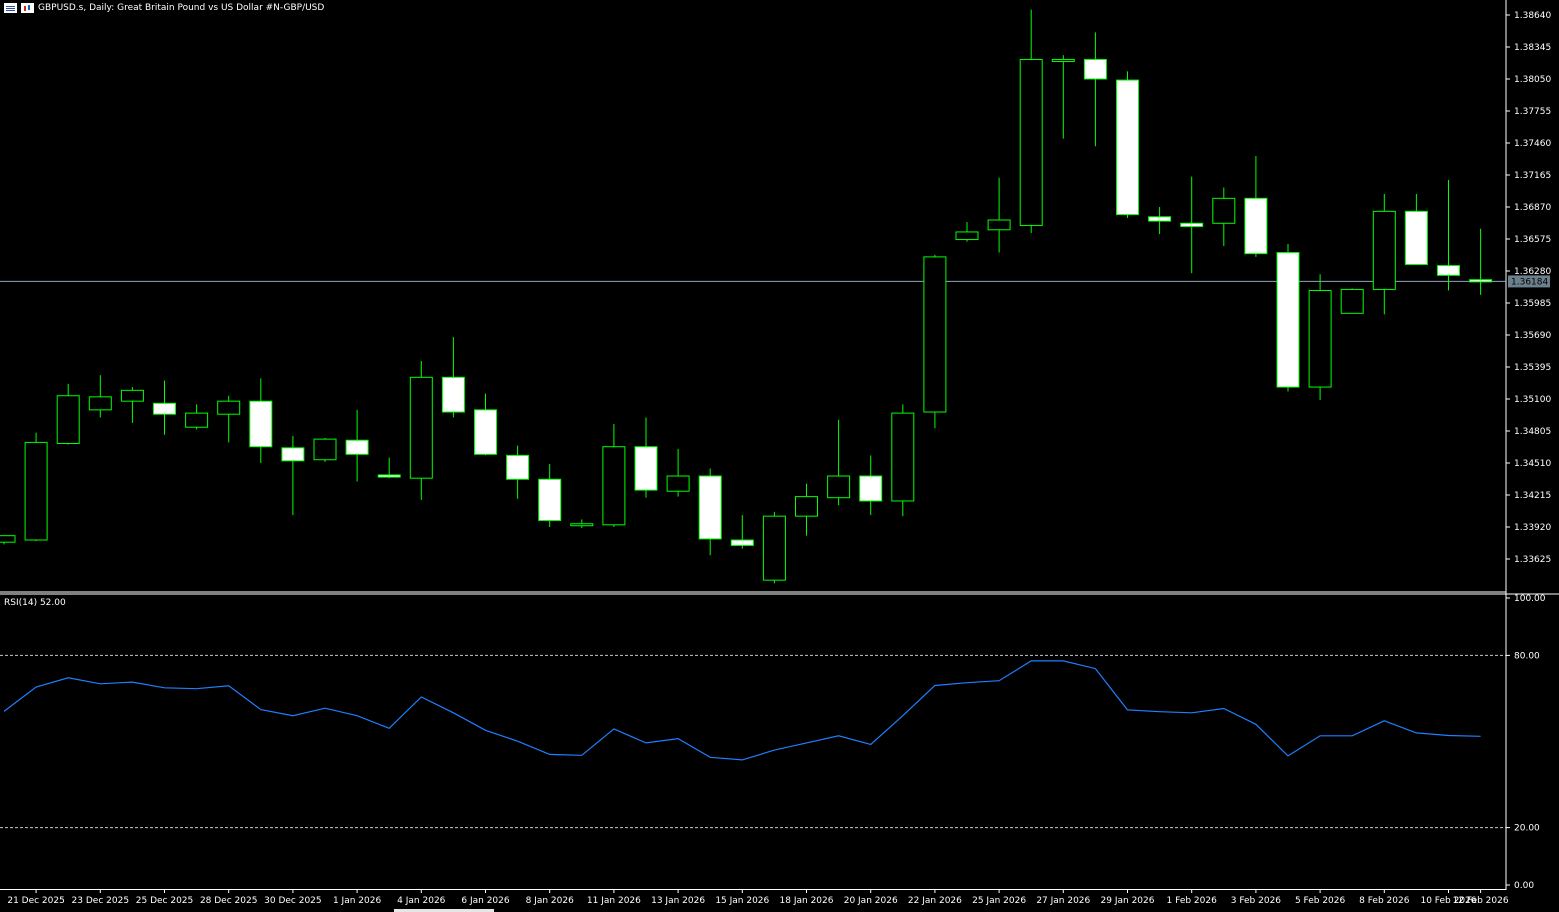  I want to click on date-tick-label: 23 Dec 2025, so click(101, 901).